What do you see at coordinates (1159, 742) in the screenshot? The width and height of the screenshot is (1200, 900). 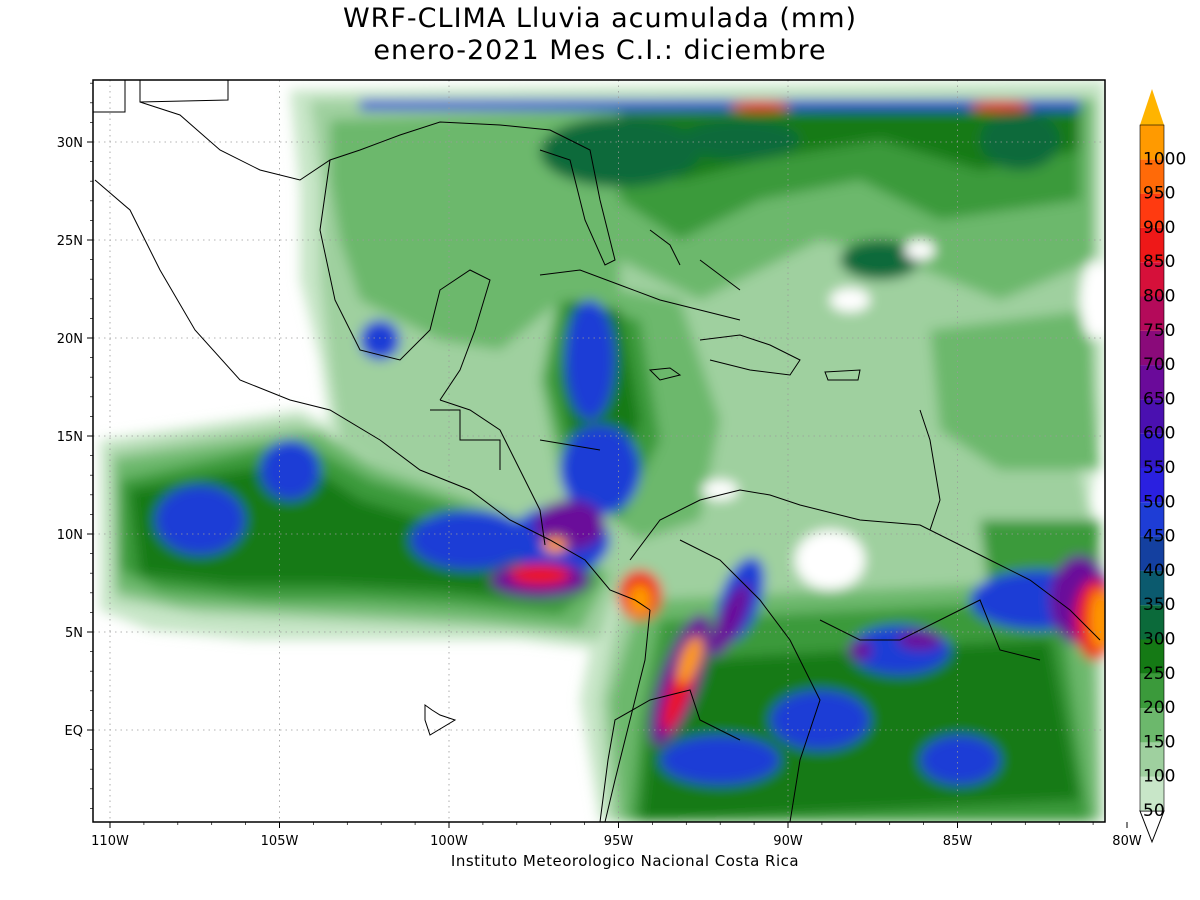 I see `colorbar-label: 150` at bounding box center [1159, 742].